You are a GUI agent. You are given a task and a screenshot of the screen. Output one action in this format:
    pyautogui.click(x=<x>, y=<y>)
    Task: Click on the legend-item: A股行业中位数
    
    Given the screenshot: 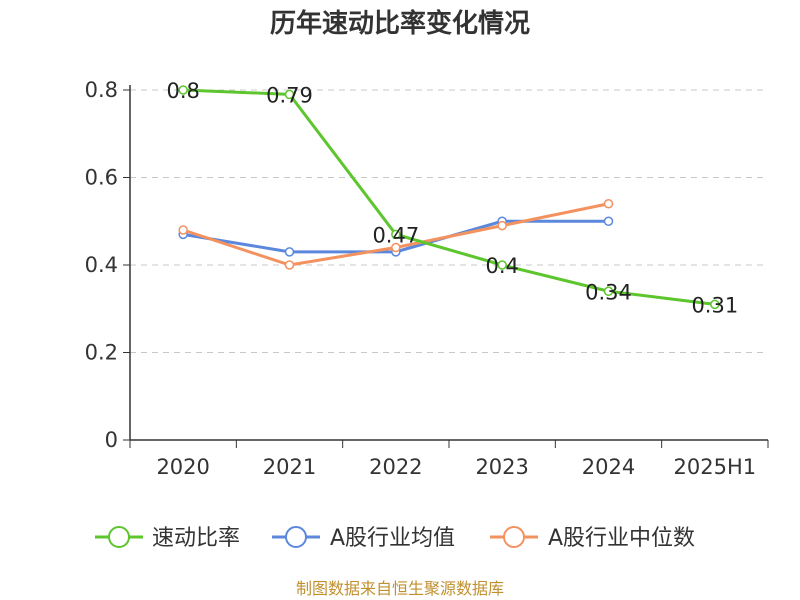 What is the action you would take?
    pyautogui.click(x=592, y=538)
    